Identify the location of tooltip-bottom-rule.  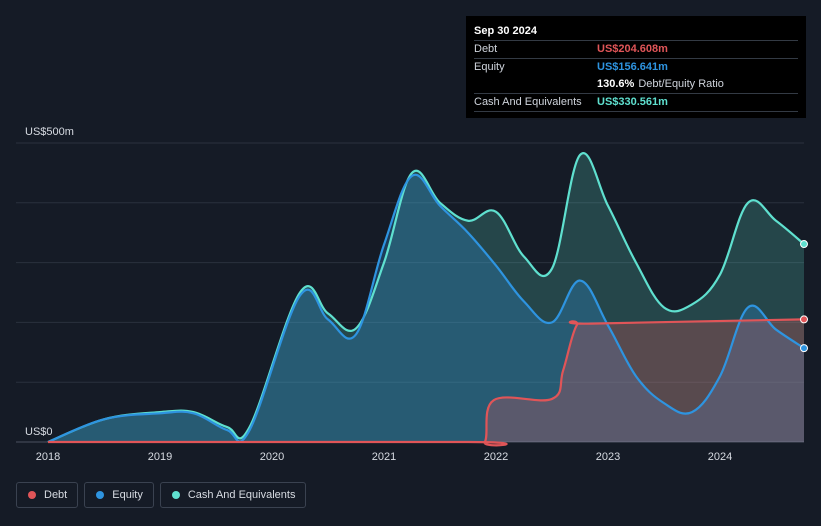
(636, 112).